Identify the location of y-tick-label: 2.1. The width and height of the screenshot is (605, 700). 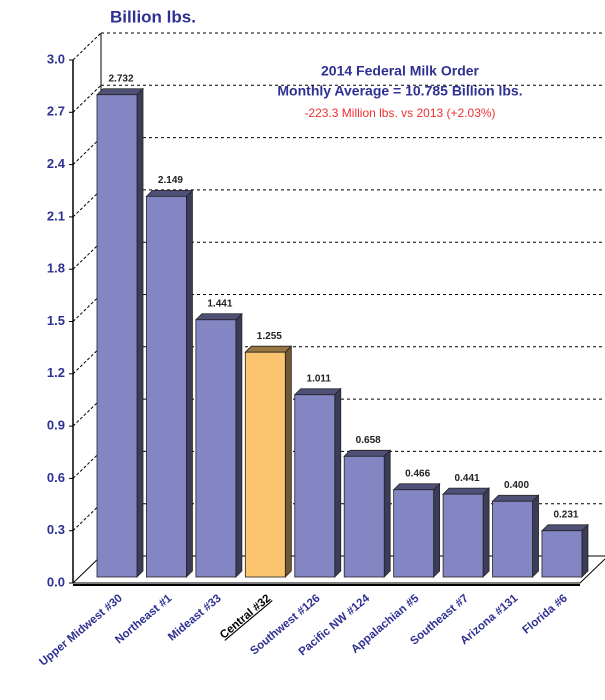
(56, 215).